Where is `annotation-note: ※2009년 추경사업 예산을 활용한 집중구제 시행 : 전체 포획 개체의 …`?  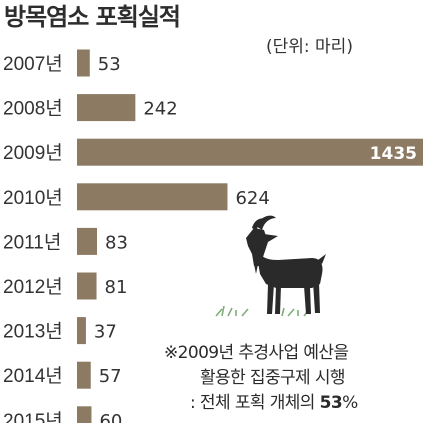
annotation-note: ※2009년 추경사업 예산을 활용한 집중구제 시행 : 전체 포획 개체의 … is located at coordinates (296, 378).